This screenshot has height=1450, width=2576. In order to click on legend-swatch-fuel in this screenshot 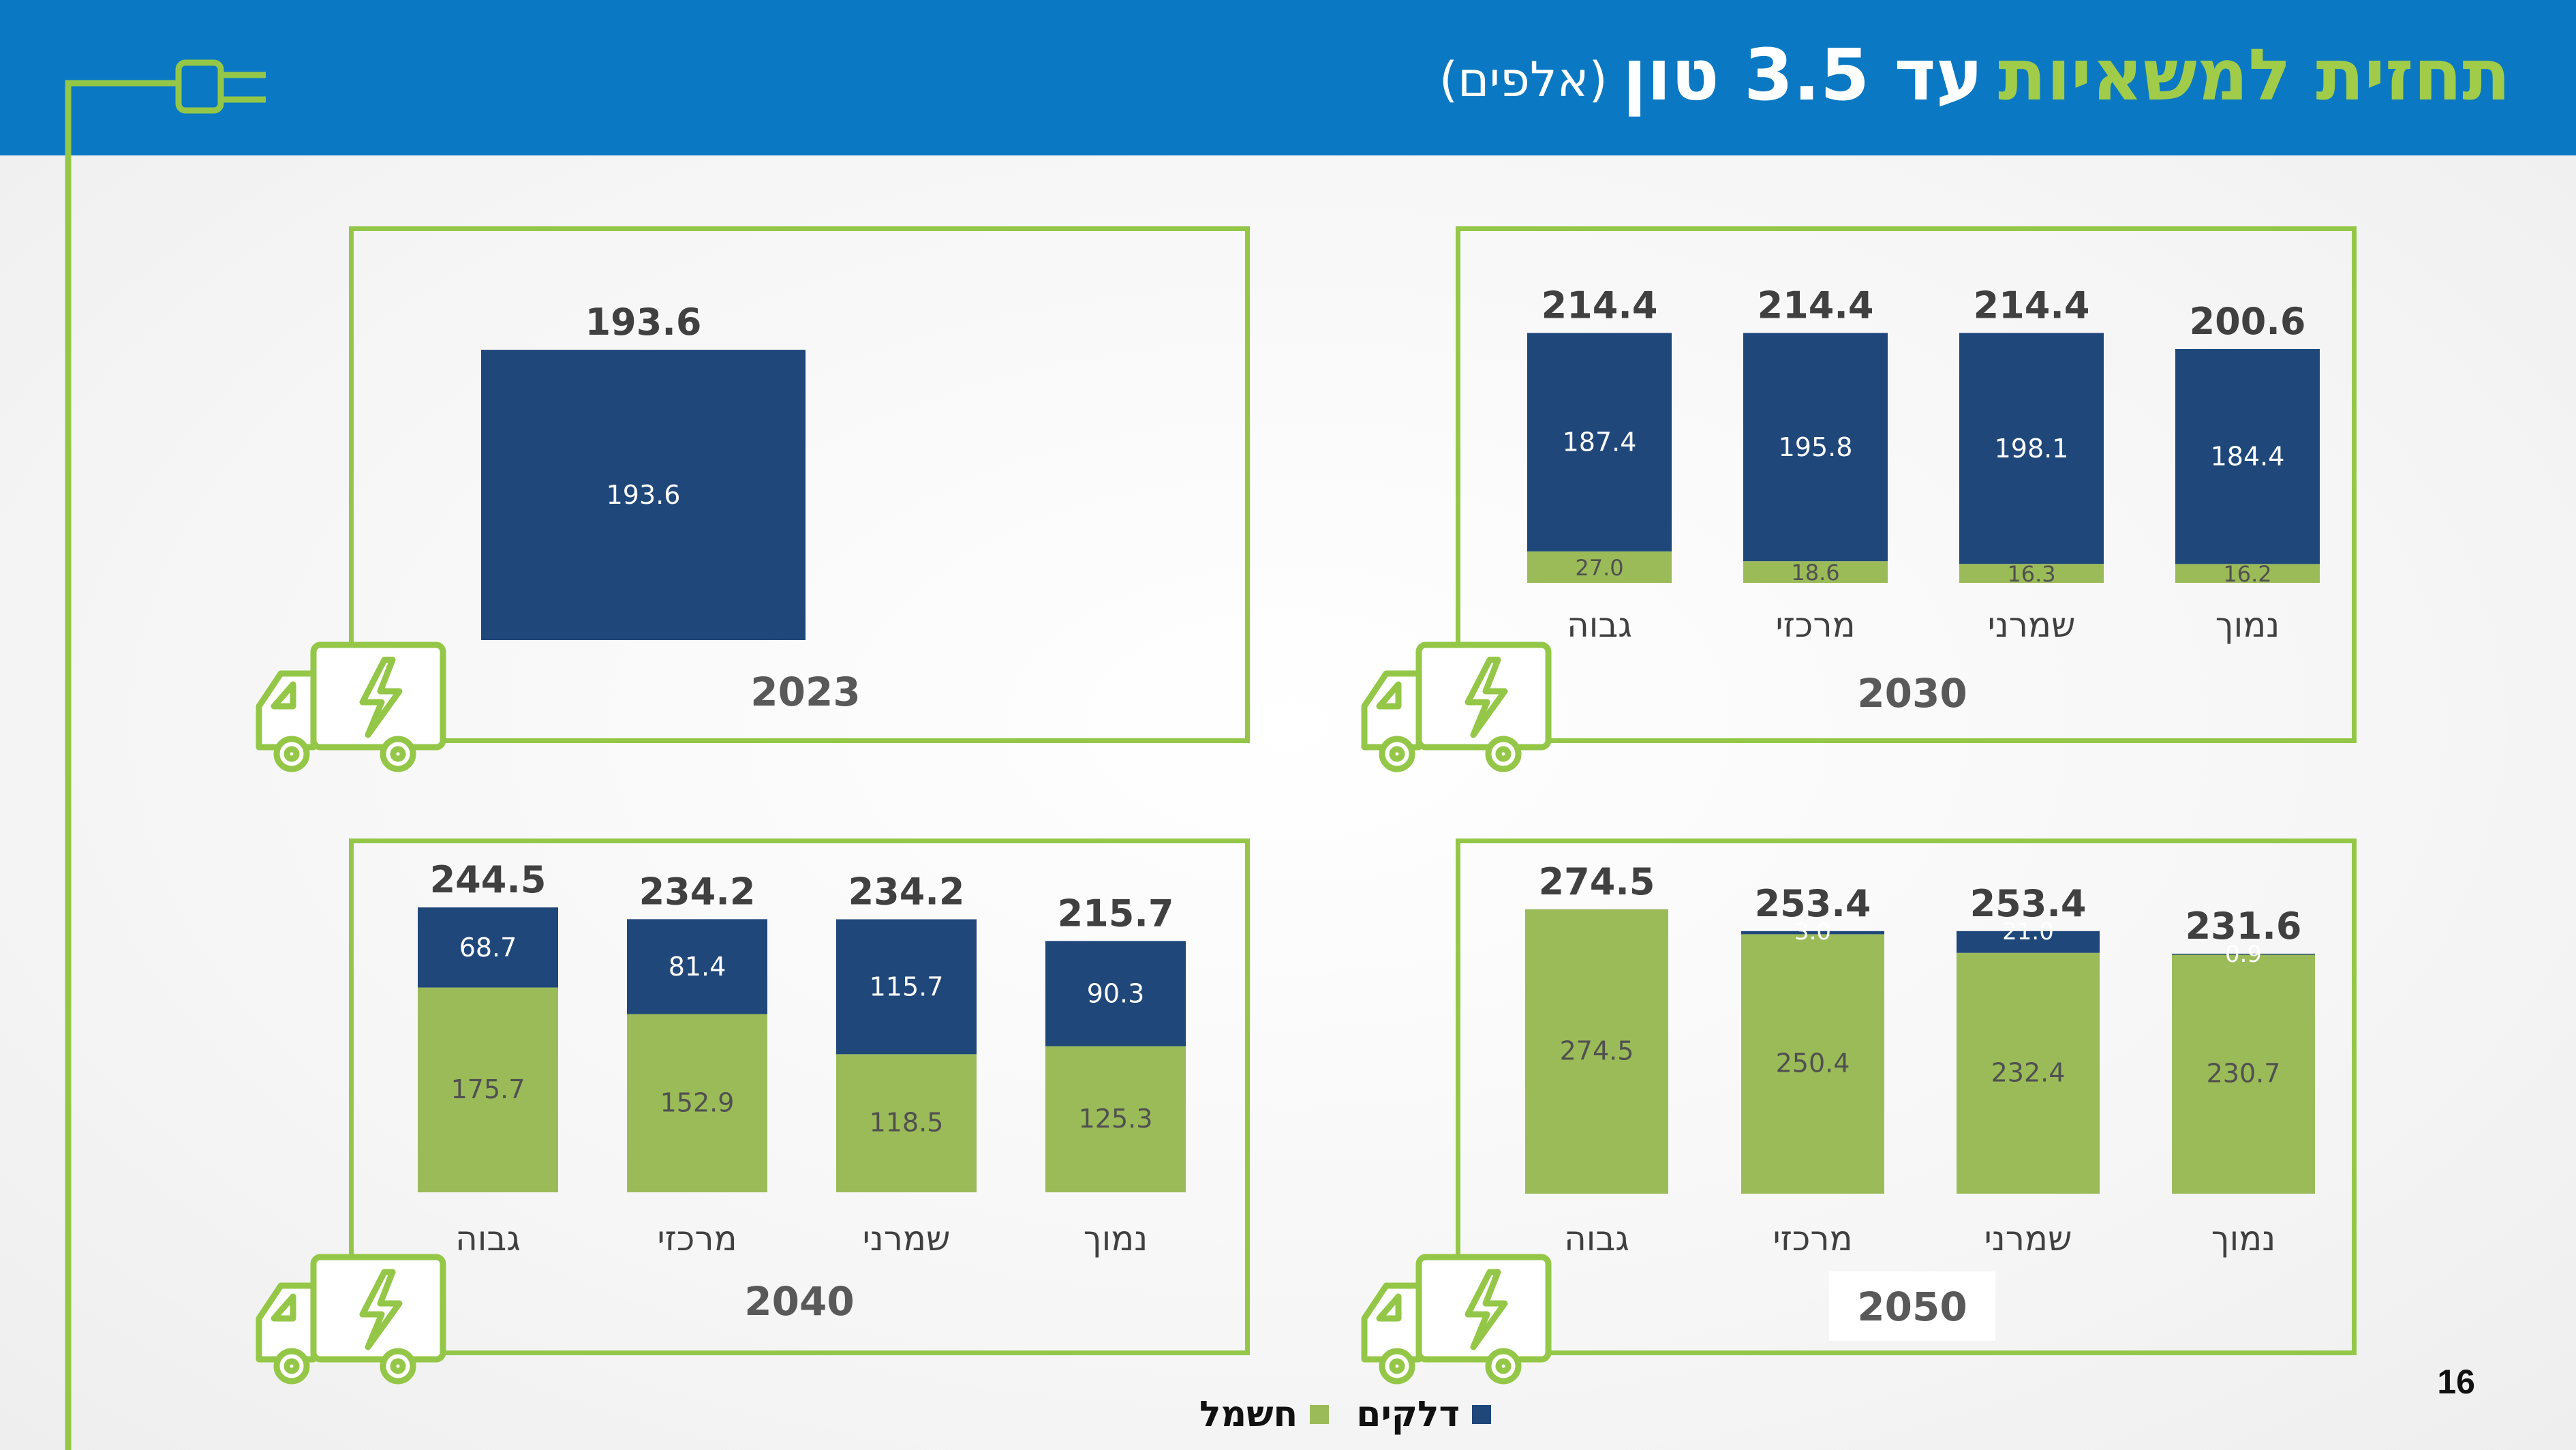, I will do `click(1482, 1414)`.